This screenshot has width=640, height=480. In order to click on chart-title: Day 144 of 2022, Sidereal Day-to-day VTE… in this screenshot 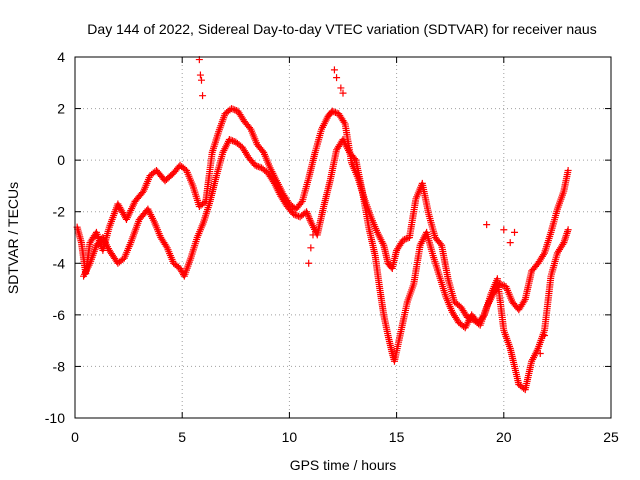, I will do `click(341, 29)`.